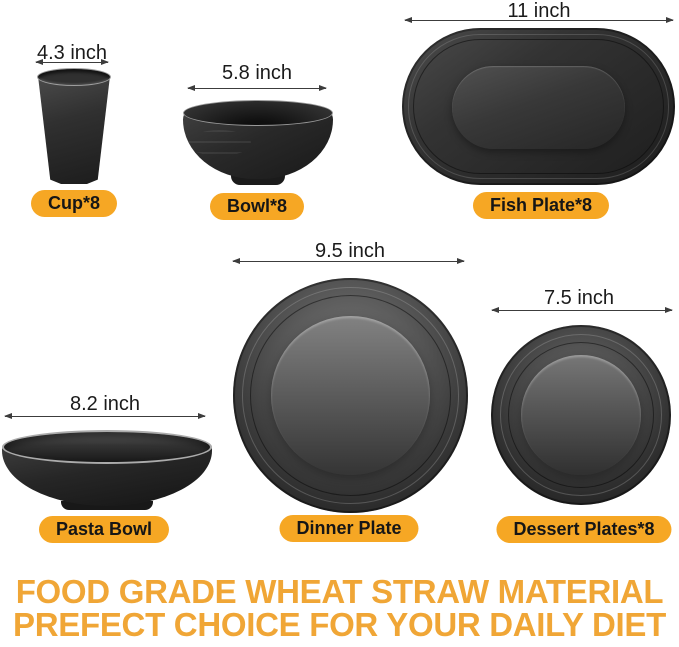 This screenshot has width=679, height=647. Describe the element at coordinates (219, 143) in the screenshot. I see `bowl-ridges` at that location.